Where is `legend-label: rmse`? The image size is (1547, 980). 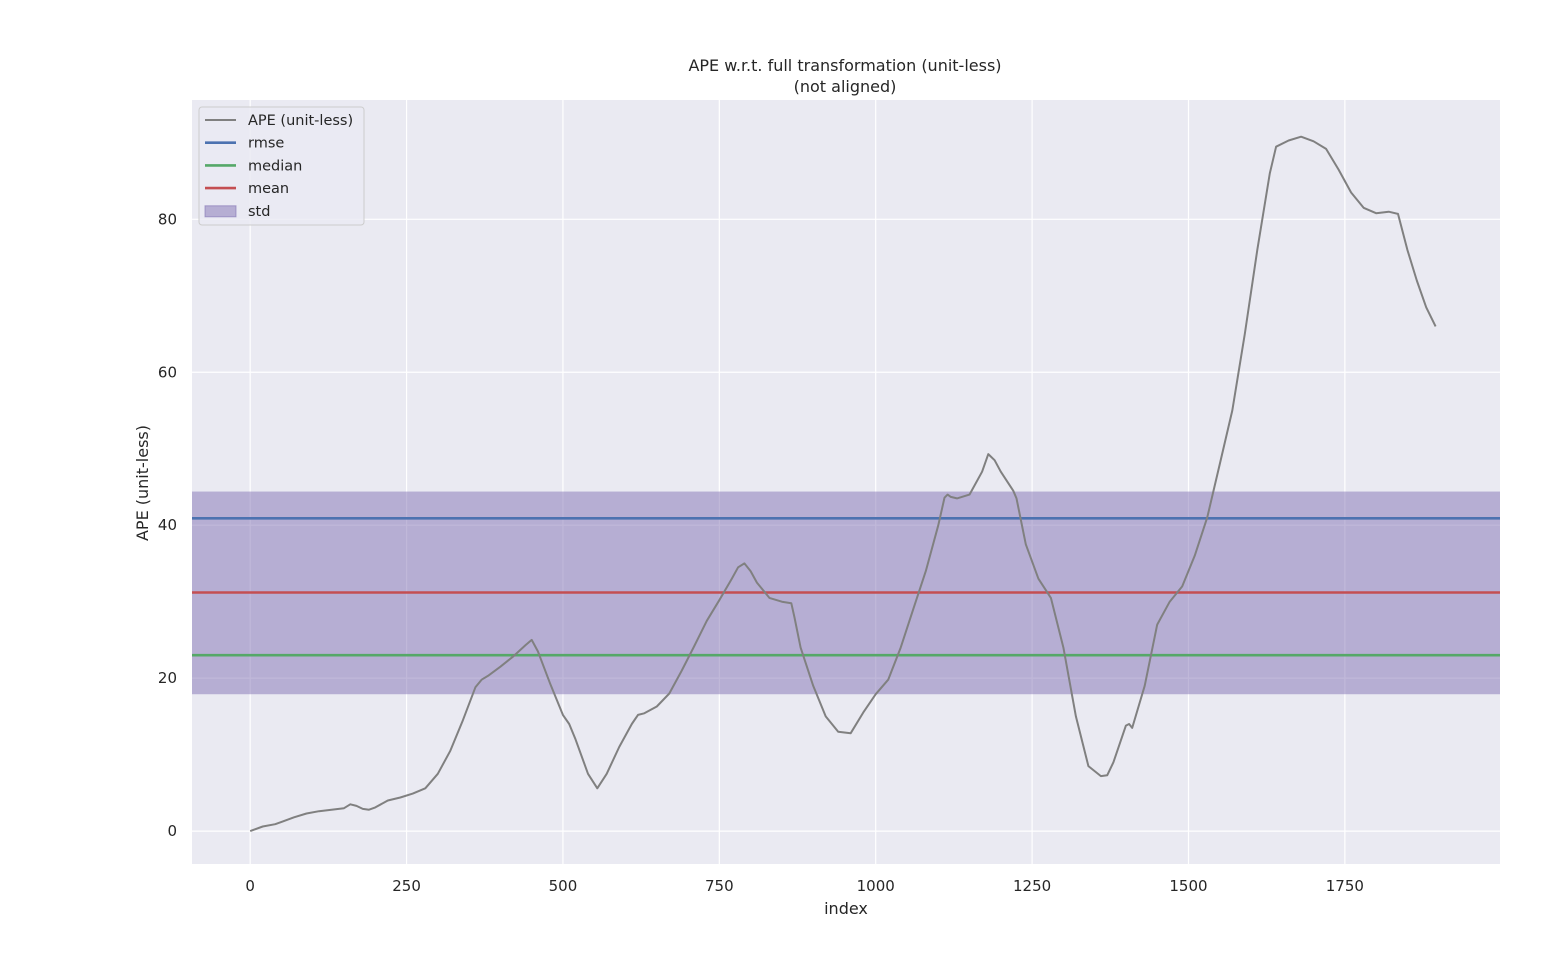
legend-label: rmse is located at coordinates (266, 144).